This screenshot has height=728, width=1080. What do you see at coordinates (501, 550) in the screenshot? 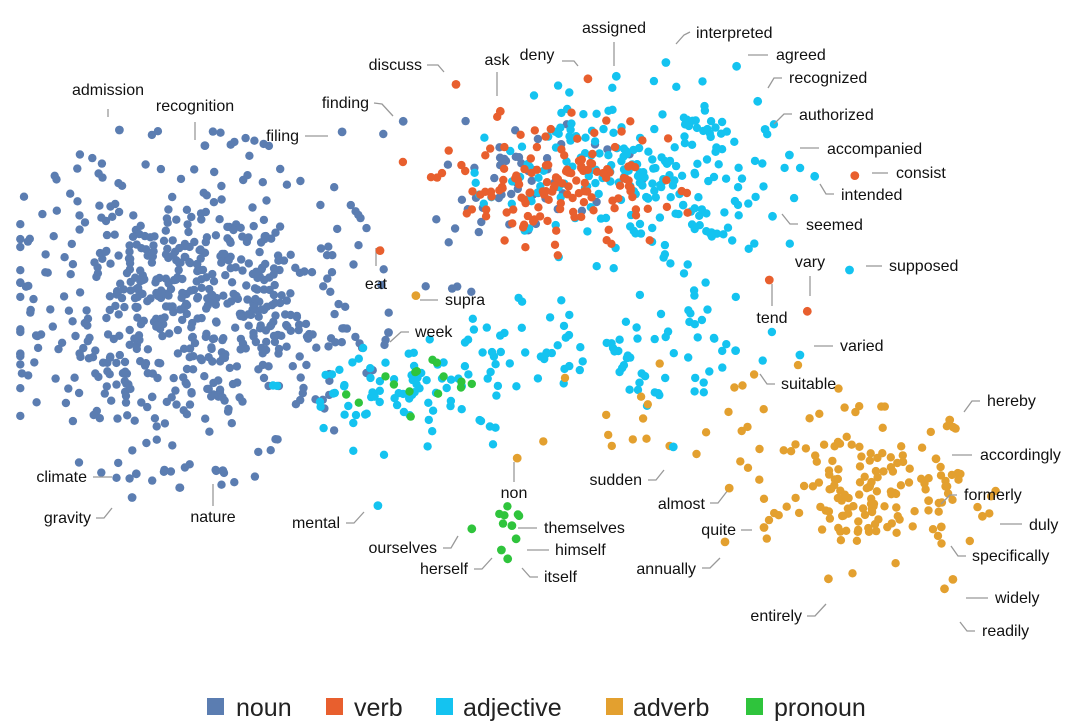
I see `annotated-point-herself` at bounding box center [501, 550].